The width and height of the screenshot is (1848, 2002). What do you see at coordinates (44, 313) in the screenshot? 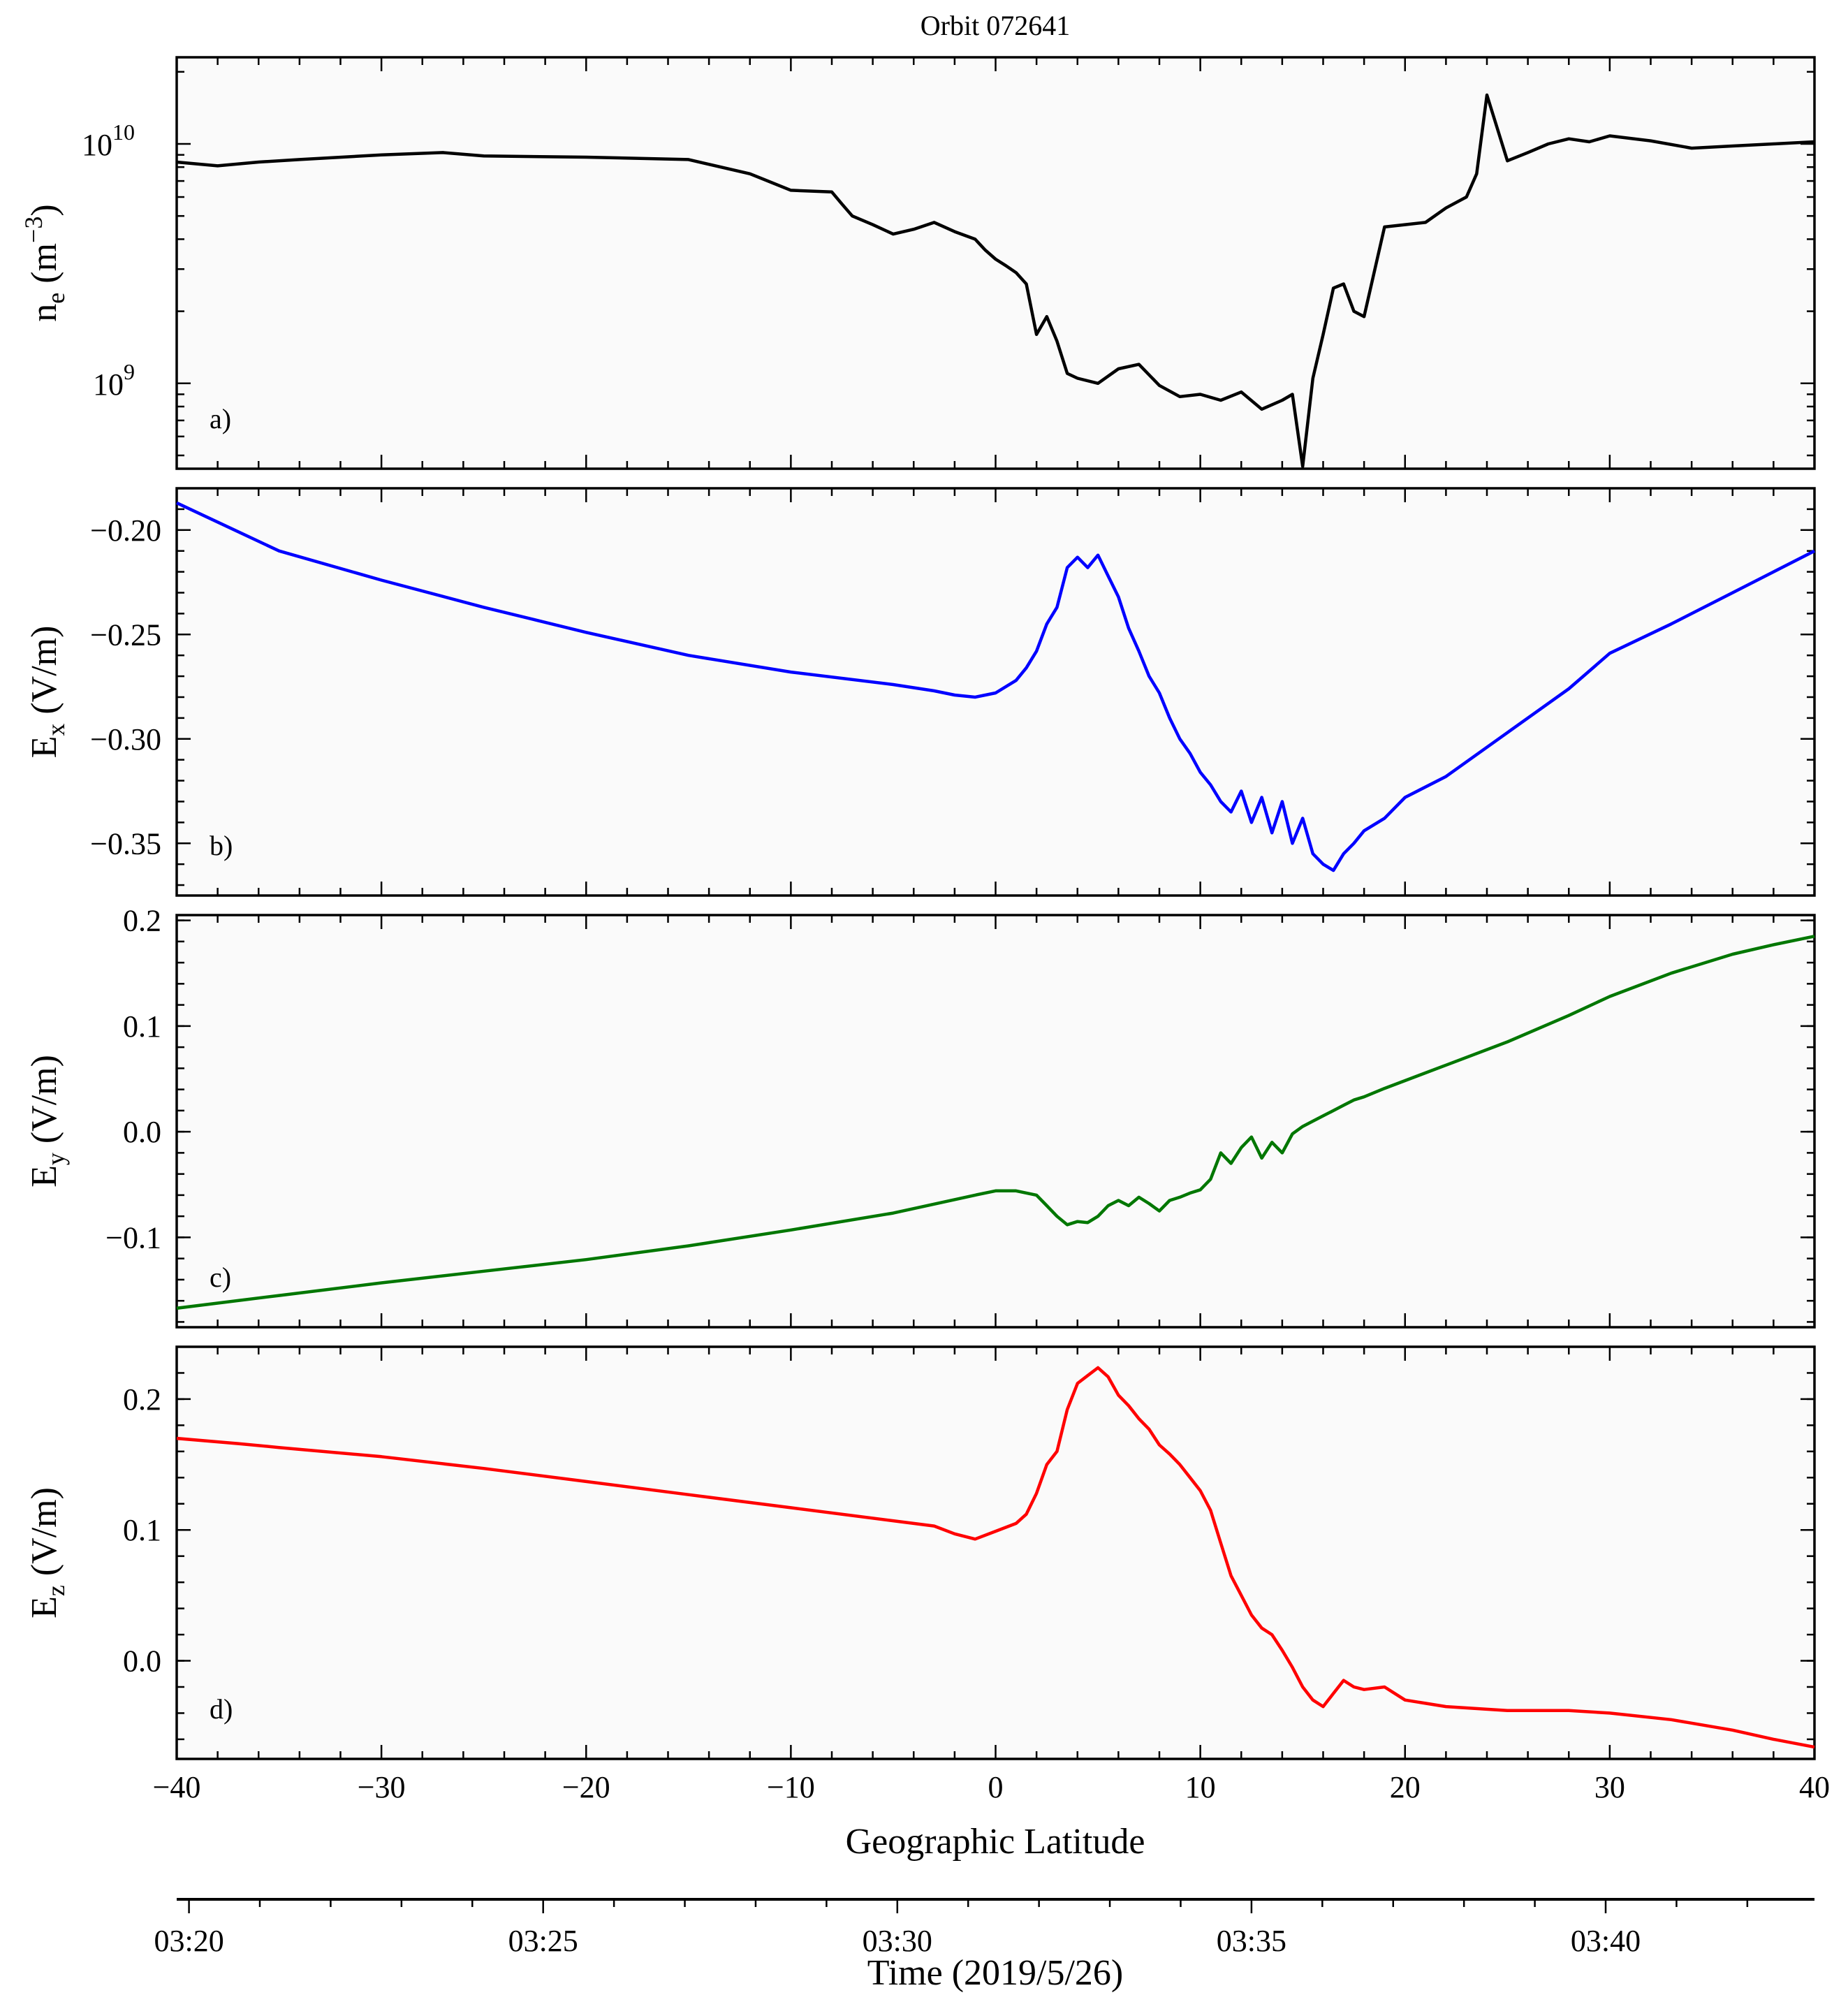
I see `y-label-main: n` at bounding box center [44, 313].